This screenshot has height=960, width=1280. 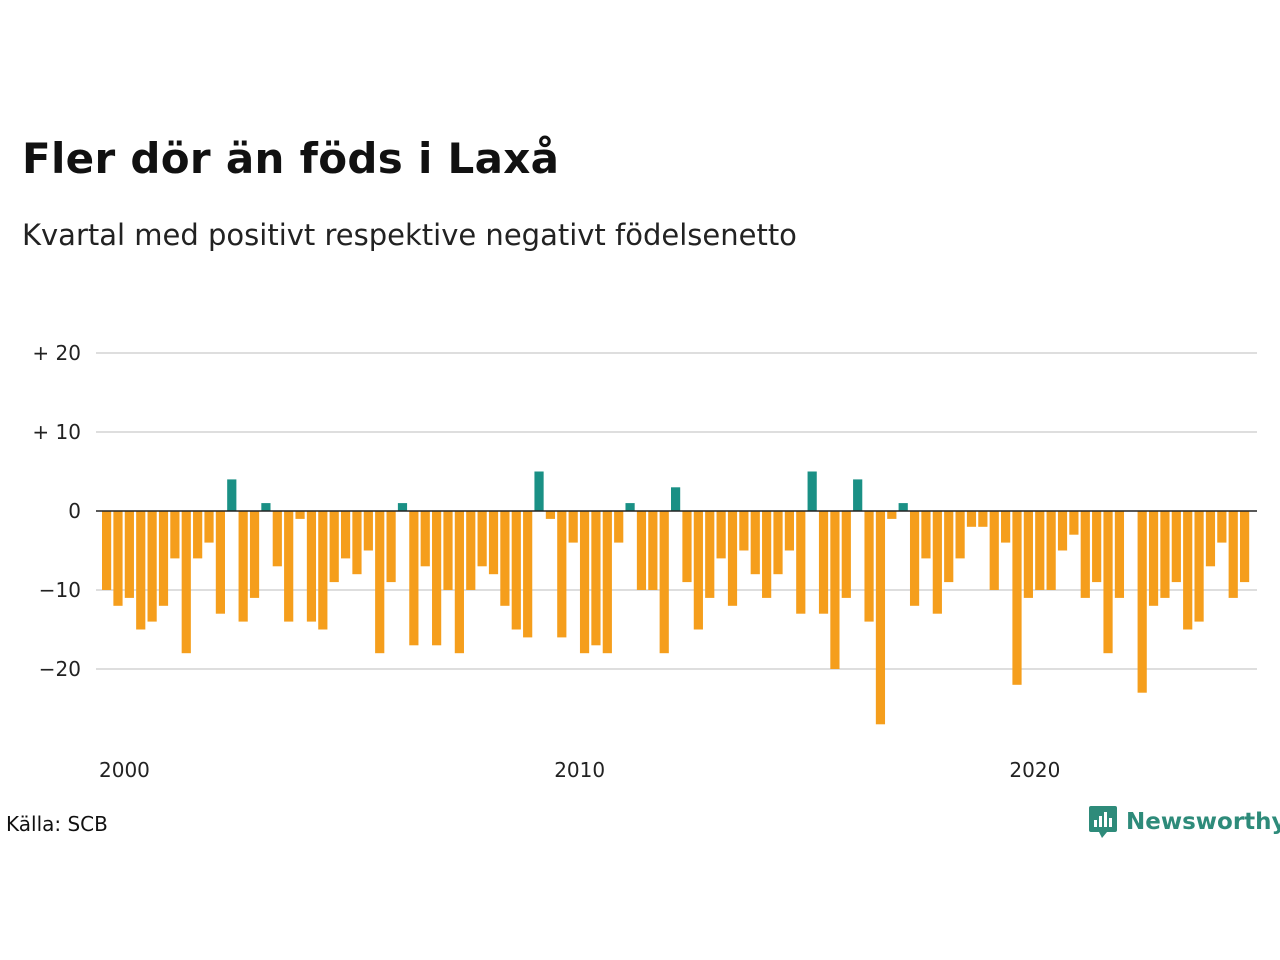 I want to click on x-axis-ticks: 2000 2010 2020, so click(x=579, y=770).